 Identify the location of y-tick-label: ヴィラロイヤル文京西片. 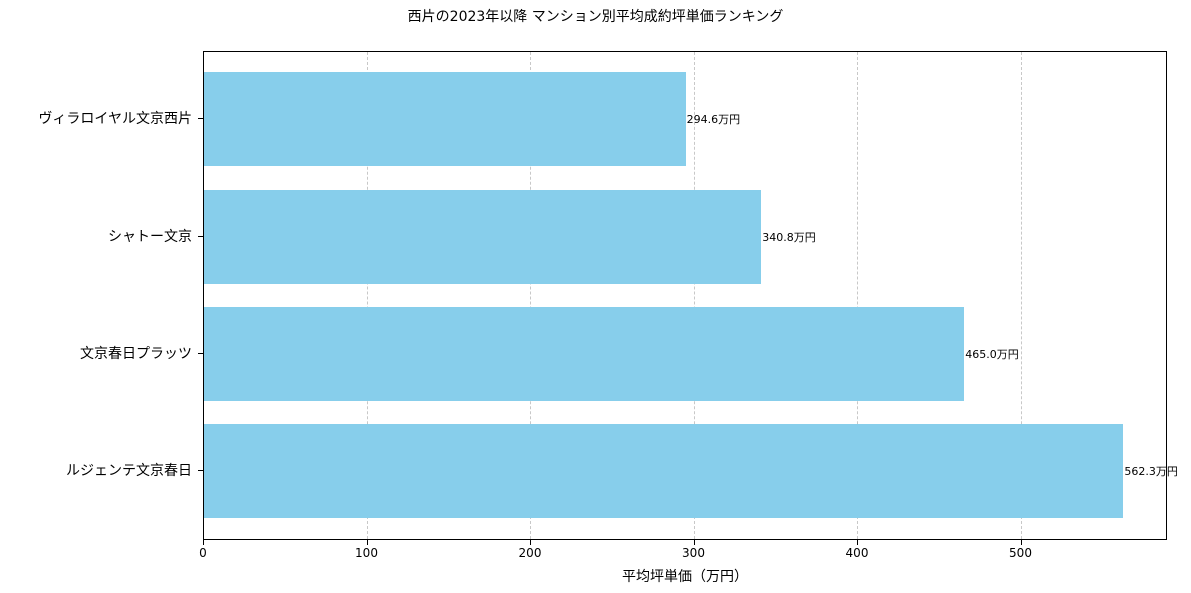
(115, 119).